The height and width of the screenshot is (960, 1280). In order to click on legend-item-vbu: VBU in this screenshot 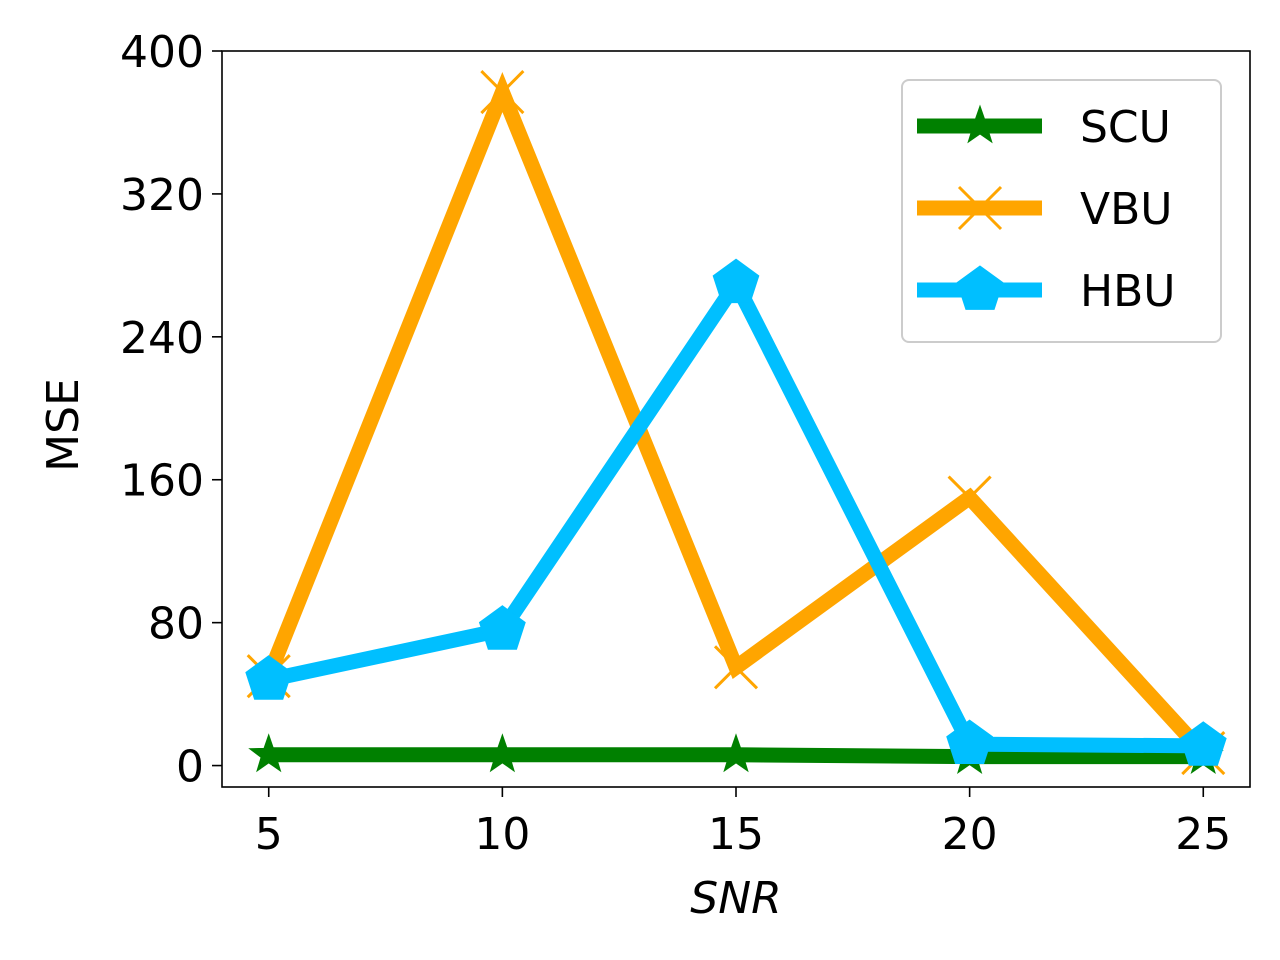, I will do `click(1045, 209)`.